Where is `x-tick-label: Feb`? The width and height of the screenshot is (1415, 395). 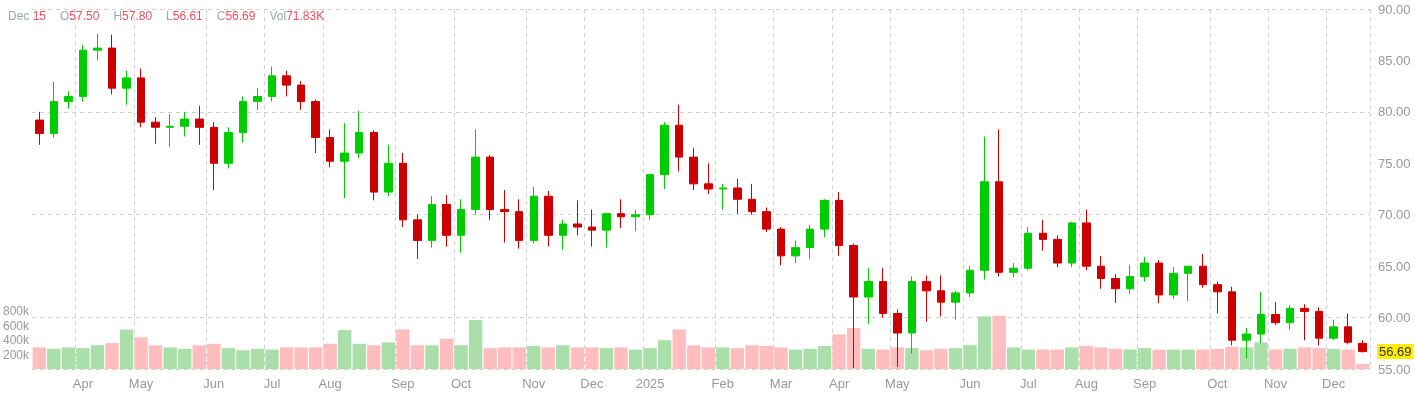 x-tick-label: Feb is located at coordinates (723, 383).